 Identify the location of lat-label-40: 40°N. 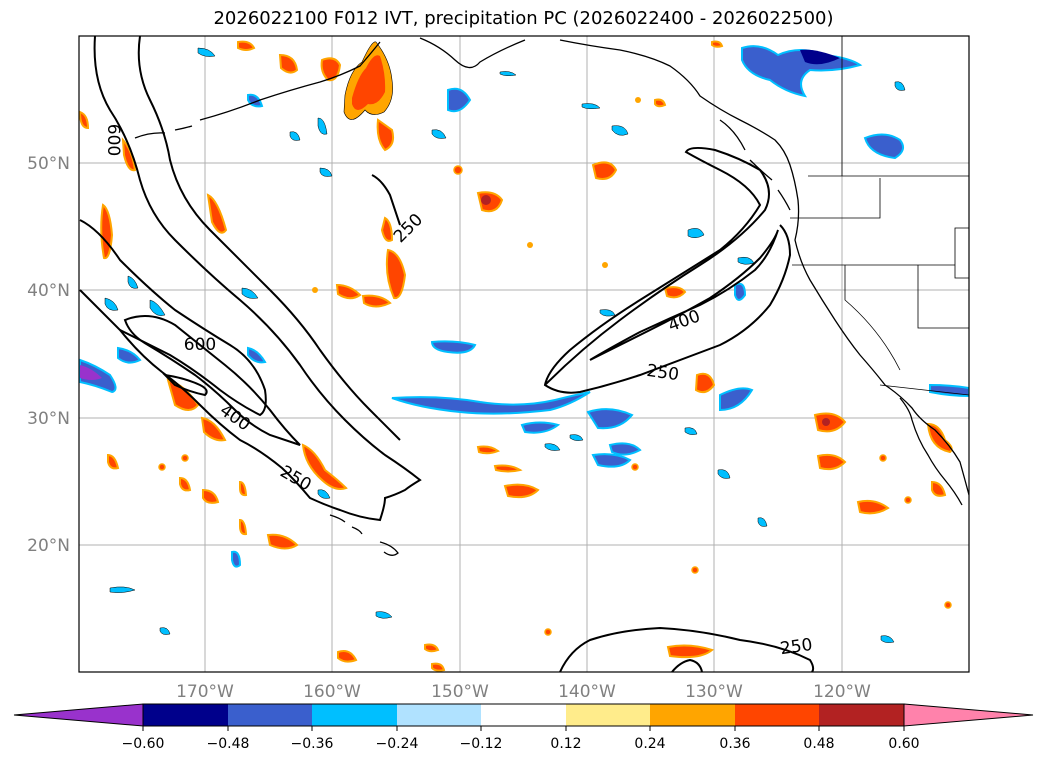
(48, 291).